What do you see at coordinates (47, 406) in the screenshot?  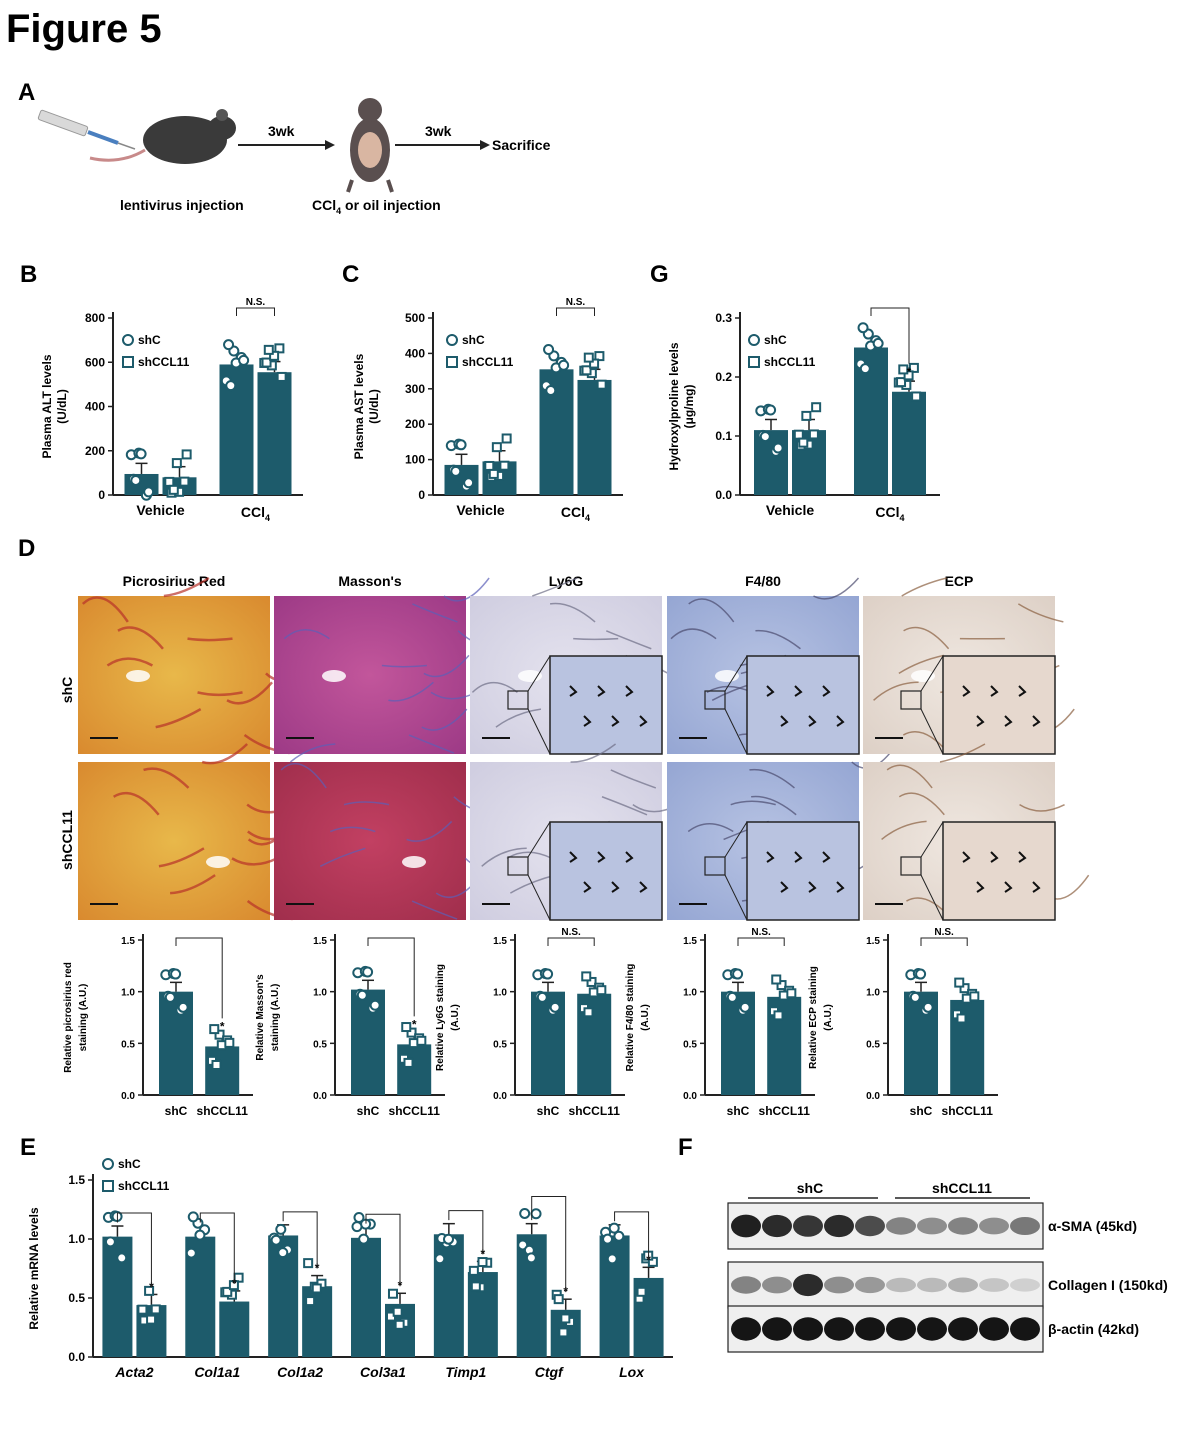 I see `y-axis-label: Plasma ALT levels` at bounding box center [47, 406].